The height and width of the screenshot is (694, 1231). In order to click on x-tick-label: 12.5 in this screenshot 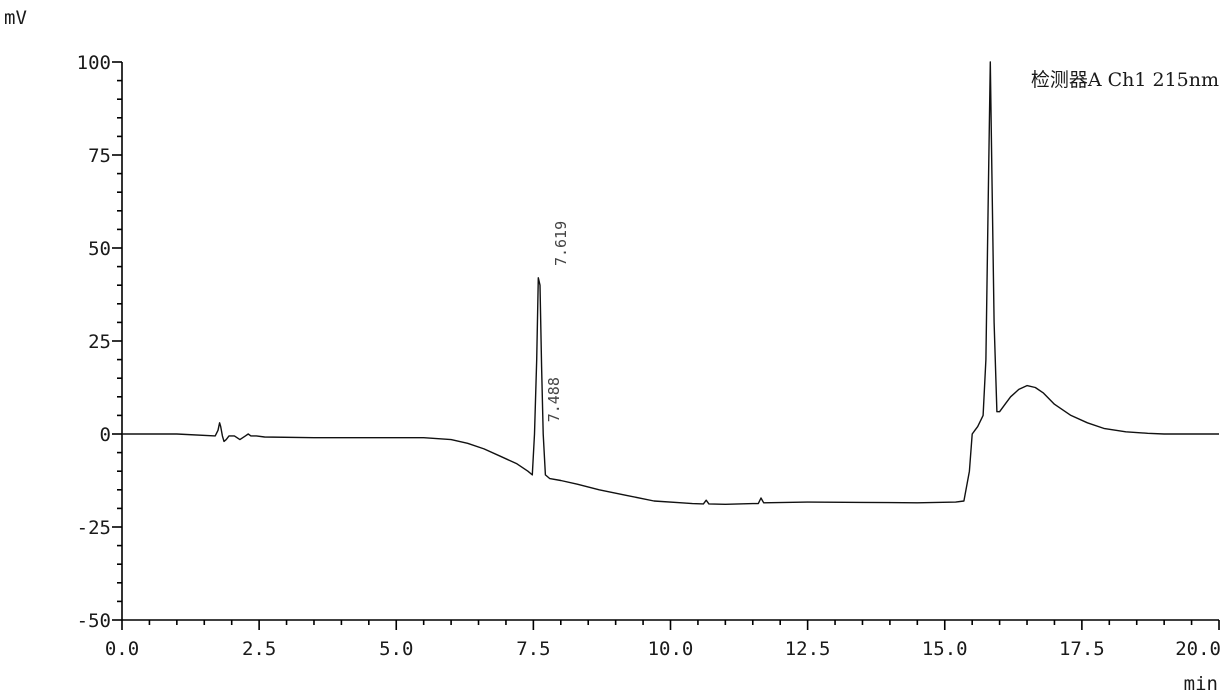, I will do `click(808, 649)`.